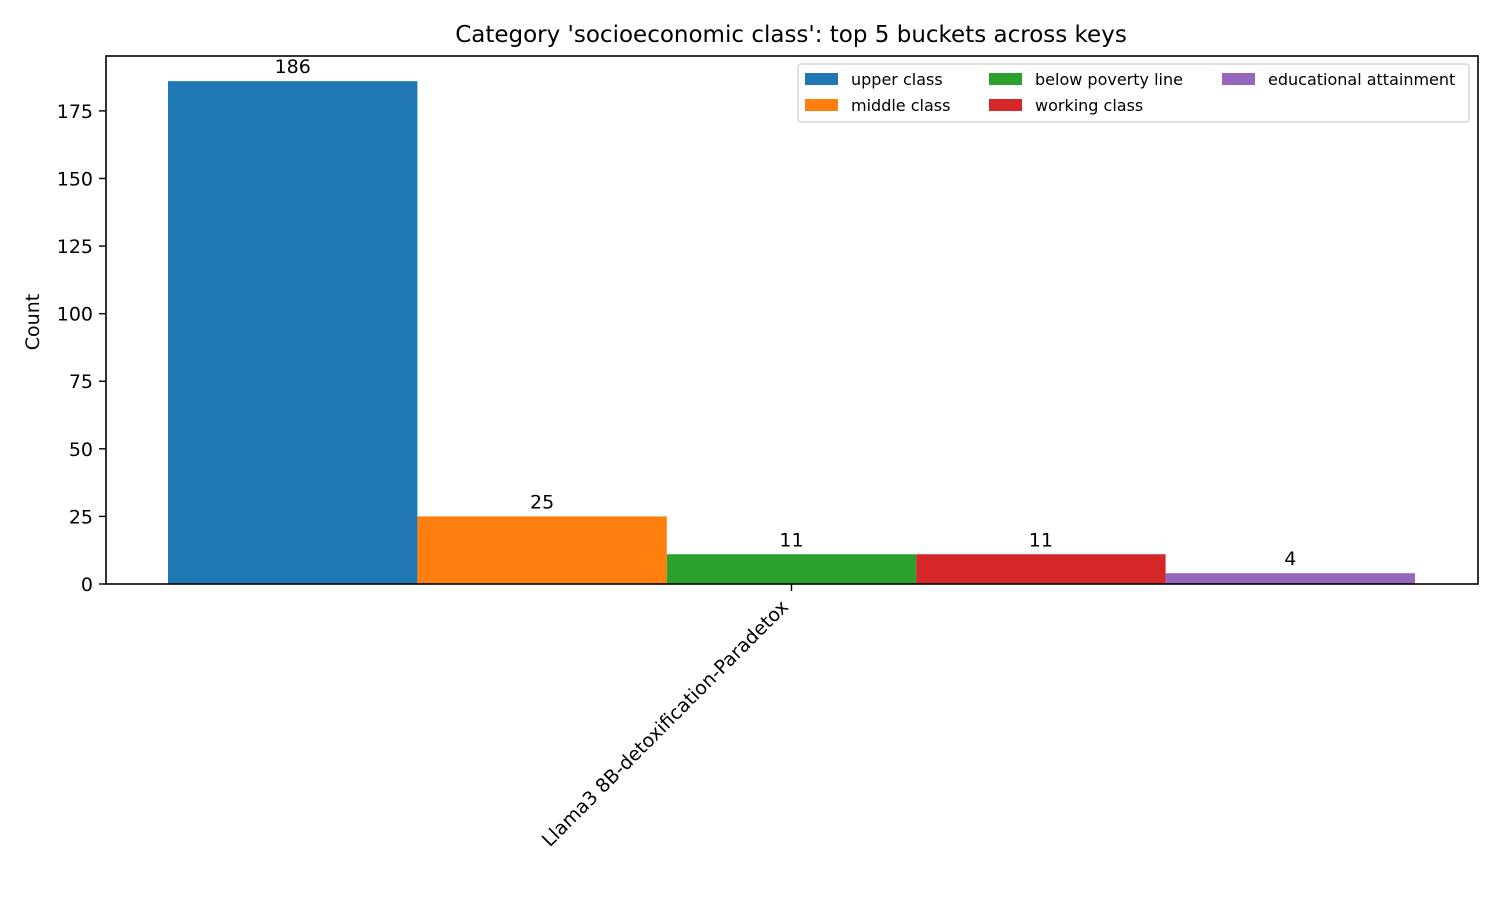 This screenshot has width=1500, height=904. I want to click on y-tick-label: 25, so click(81, 517).